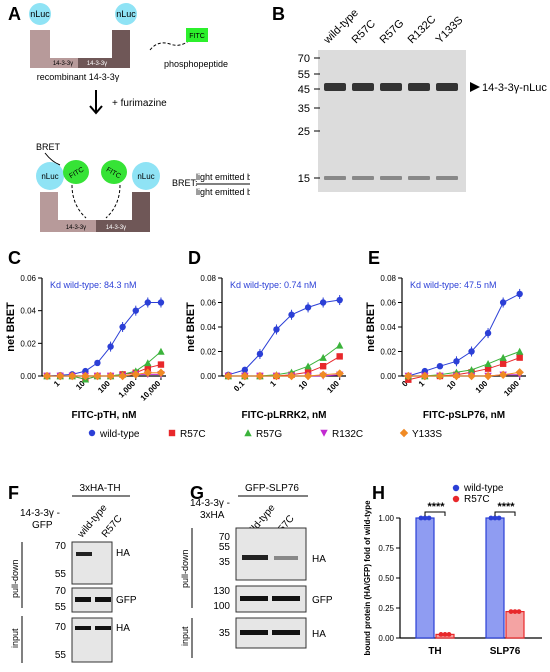 This screenshot has width=550, height=672. Describe the element at coordinates (15, 578) in the screenshot. I see `pulldown-label: pull-down` at that location.